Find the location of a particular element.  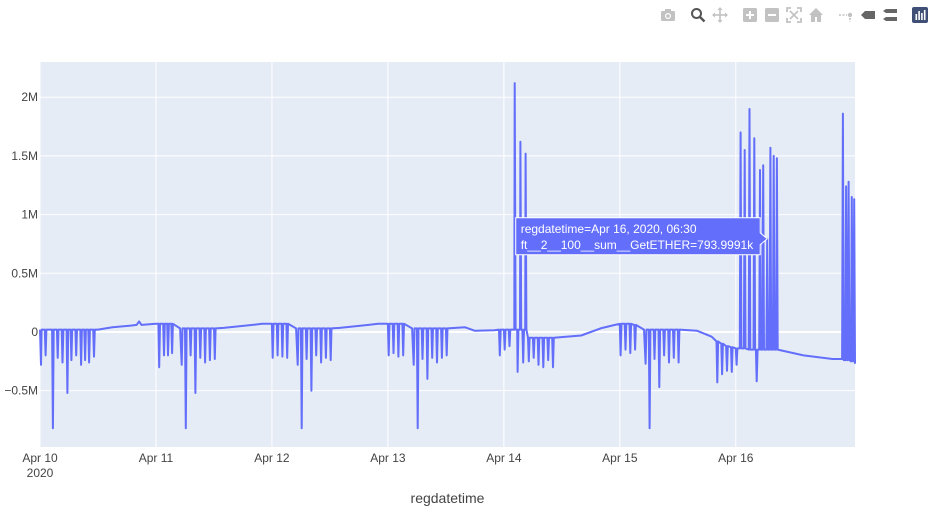

x-tick-label: Apr 13 is located at coordinates (388, 458).